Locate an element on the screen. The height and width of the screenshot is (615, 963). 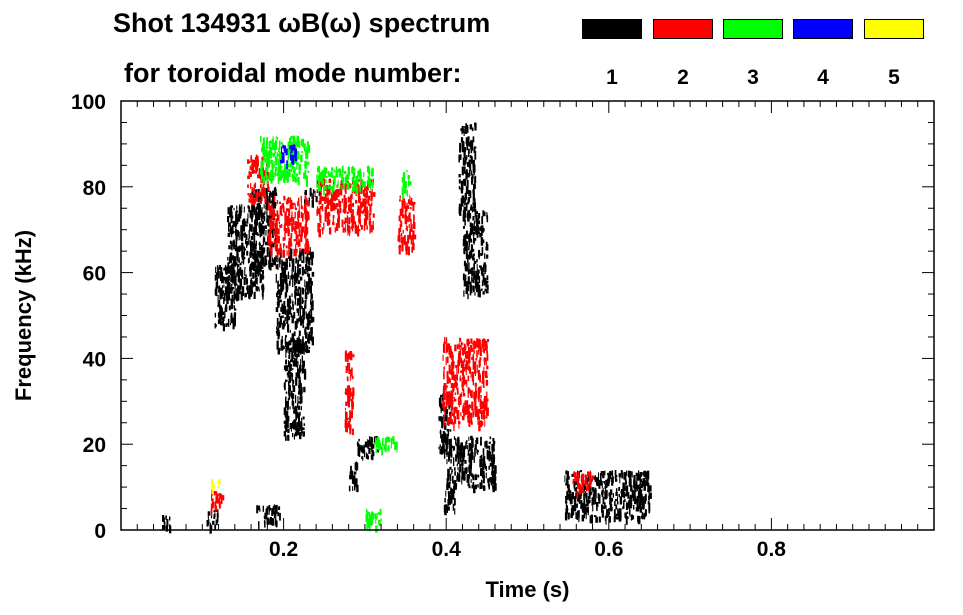
mode-4-series is located at coordinates (288, 156).